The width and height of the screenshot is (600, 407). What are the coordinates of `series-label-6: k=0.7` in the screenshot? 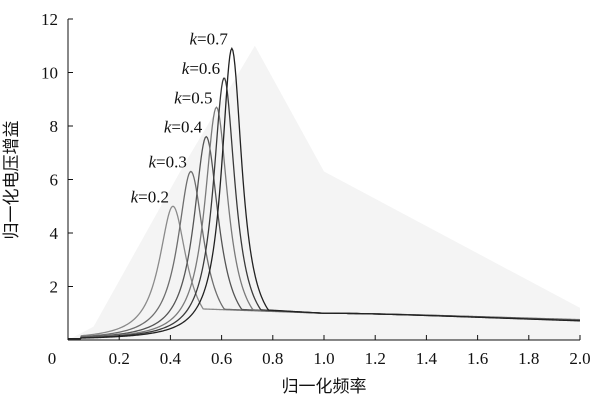 It's located at (208, 38).